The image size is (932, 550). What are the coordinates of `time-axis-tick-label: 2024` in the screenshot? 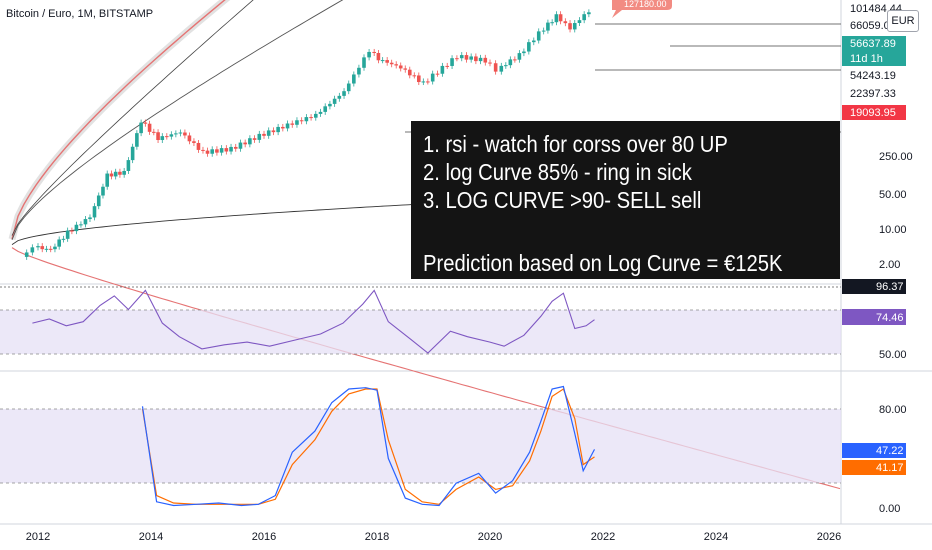 It's located at (716, 537).